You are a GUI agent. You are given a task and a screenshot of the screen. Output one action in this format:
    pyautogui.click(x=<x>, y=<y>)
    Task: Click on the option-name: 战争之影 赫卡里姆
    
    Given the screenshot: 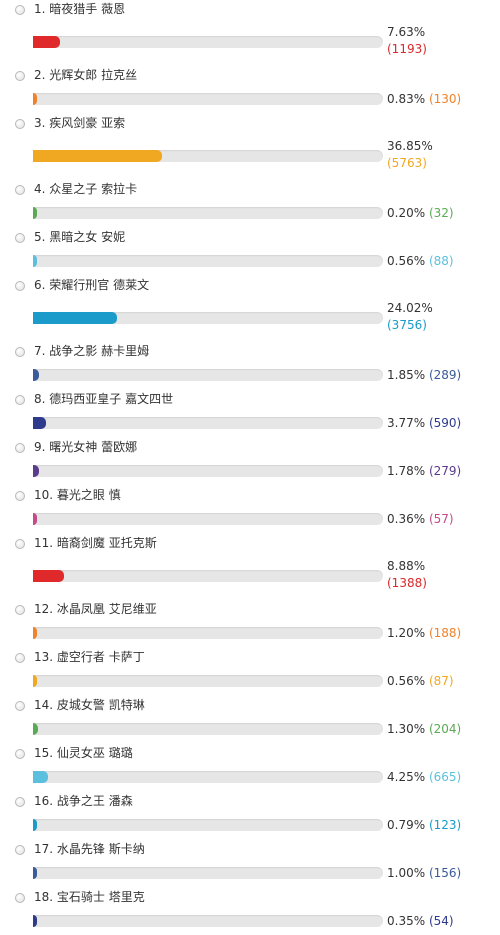 What is the action you would take?
    pyautogui.click(x=99, y=351)
    